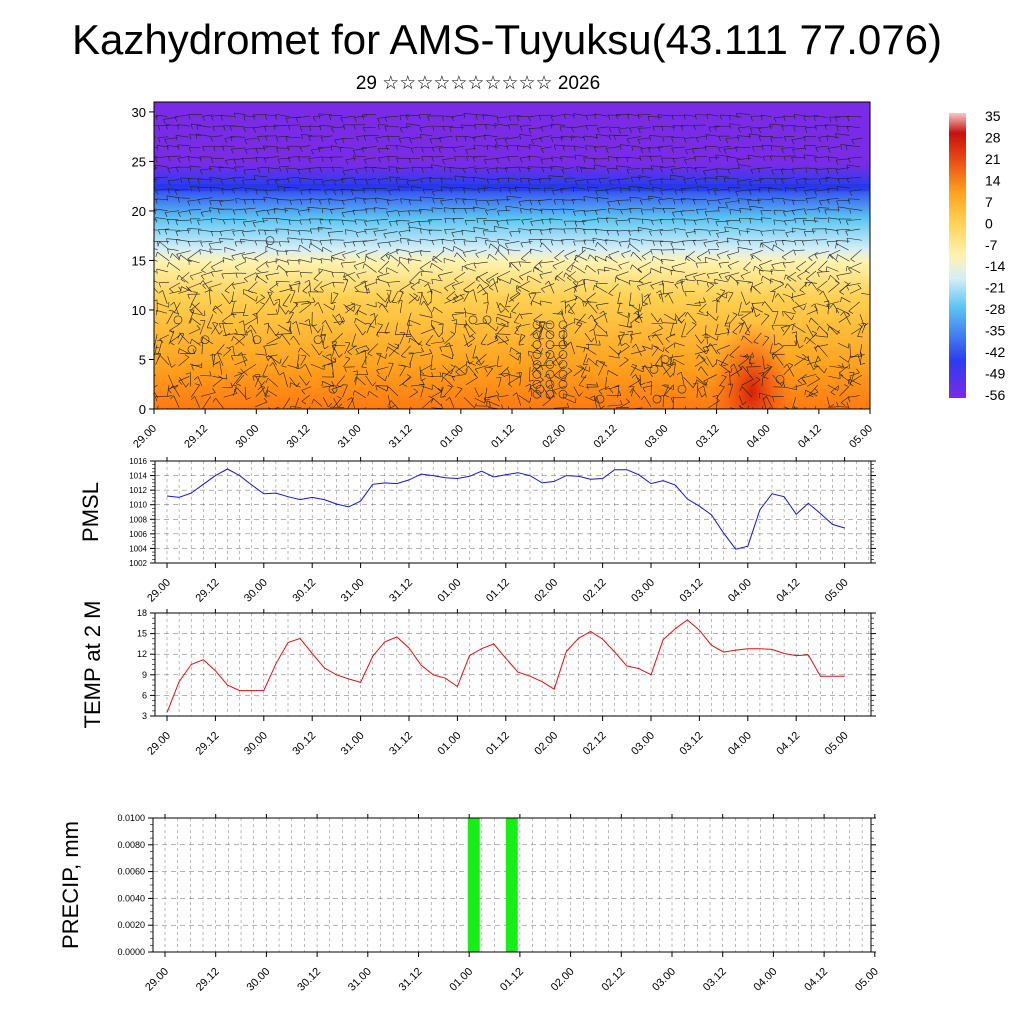  I want to click on series-line, so click(505, 509).